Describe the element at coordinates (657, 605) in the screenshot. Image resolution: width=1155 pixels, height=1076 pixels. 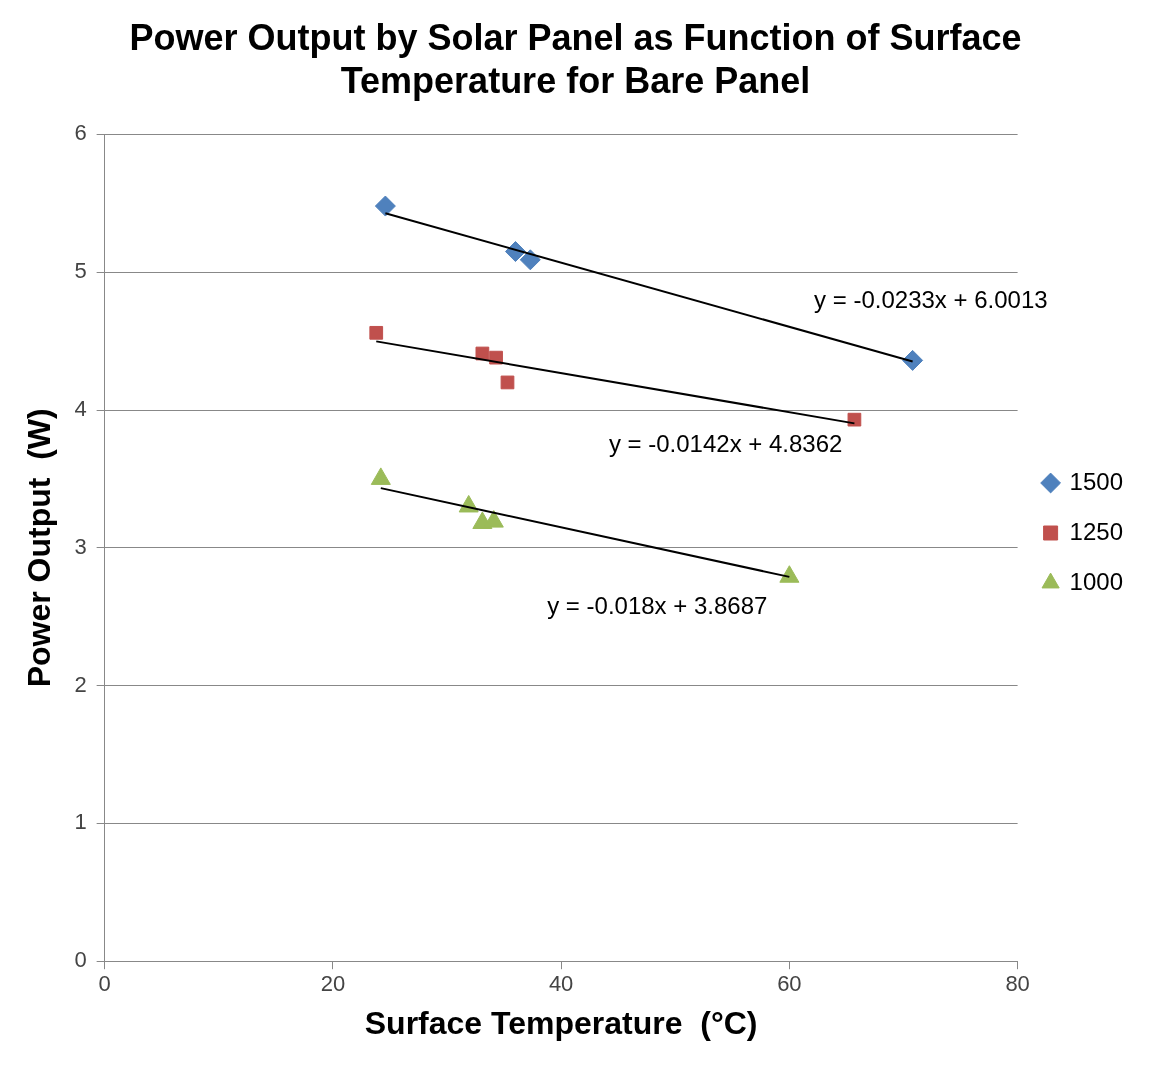
I see `annotation: y = -0.018x + 3.8687` at that location.